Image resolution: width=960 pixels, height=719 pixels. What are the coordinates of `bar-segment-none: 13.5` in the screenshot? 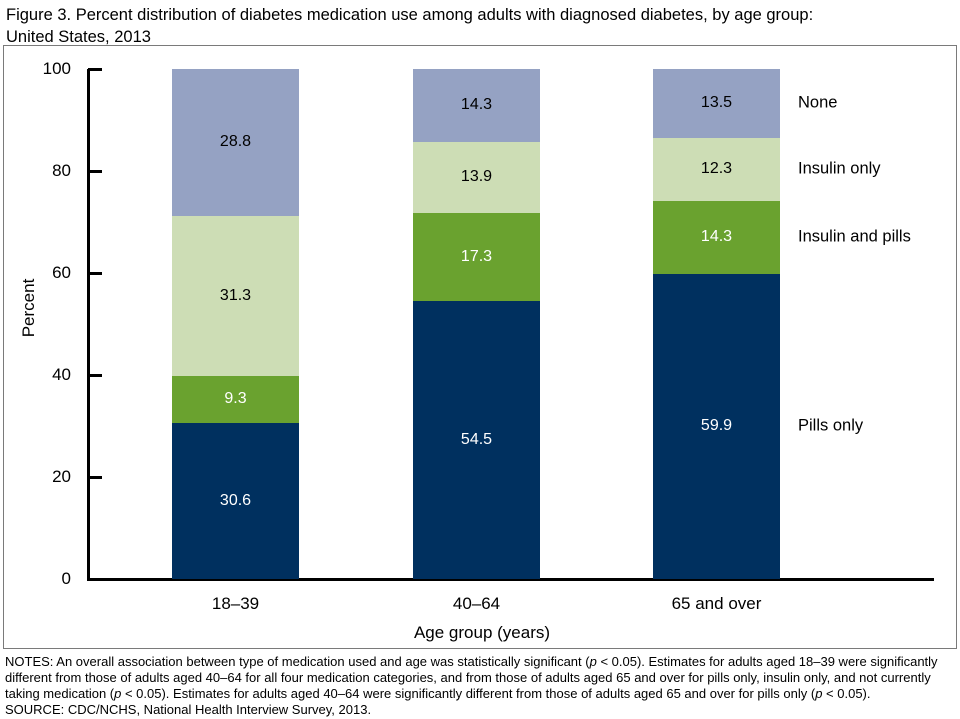 It's located at (716, 103).